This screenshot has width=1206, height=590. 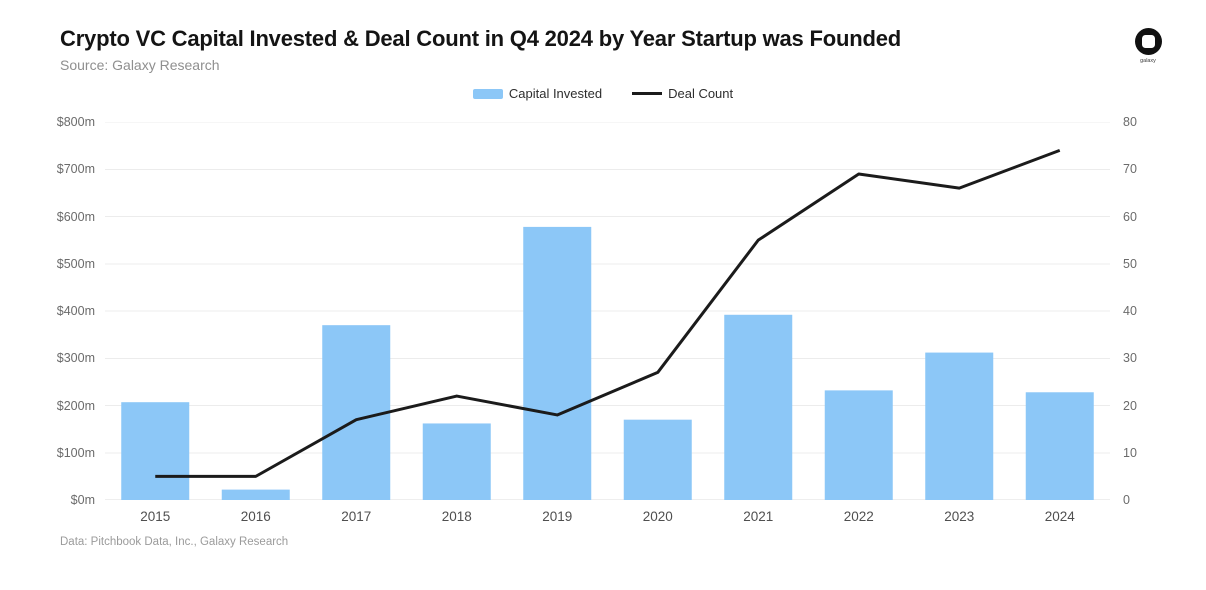 I want to click on bar-2021, so click(x=758, y=407).